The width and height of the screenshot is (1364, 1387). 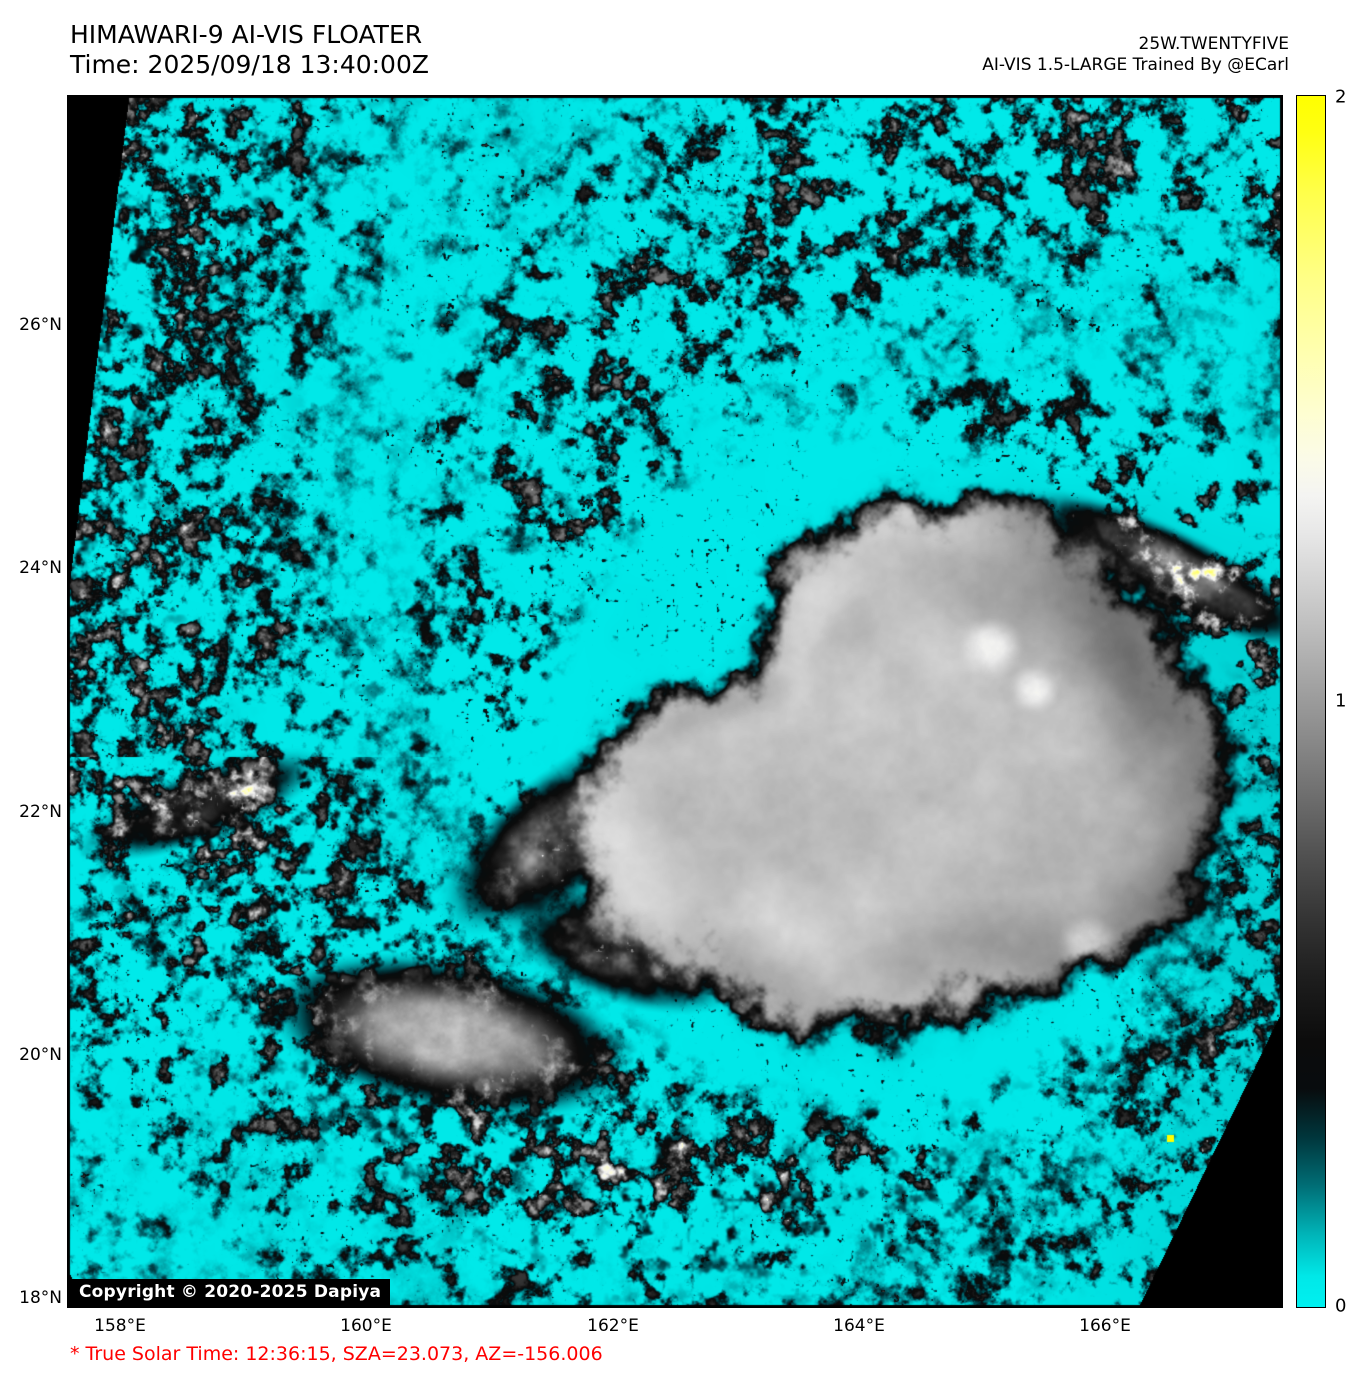 What do you see at coordinates (40, 568) in the screenshot?
I see `latitude-tick-1: 24°N` at bounding box center [40, 568].